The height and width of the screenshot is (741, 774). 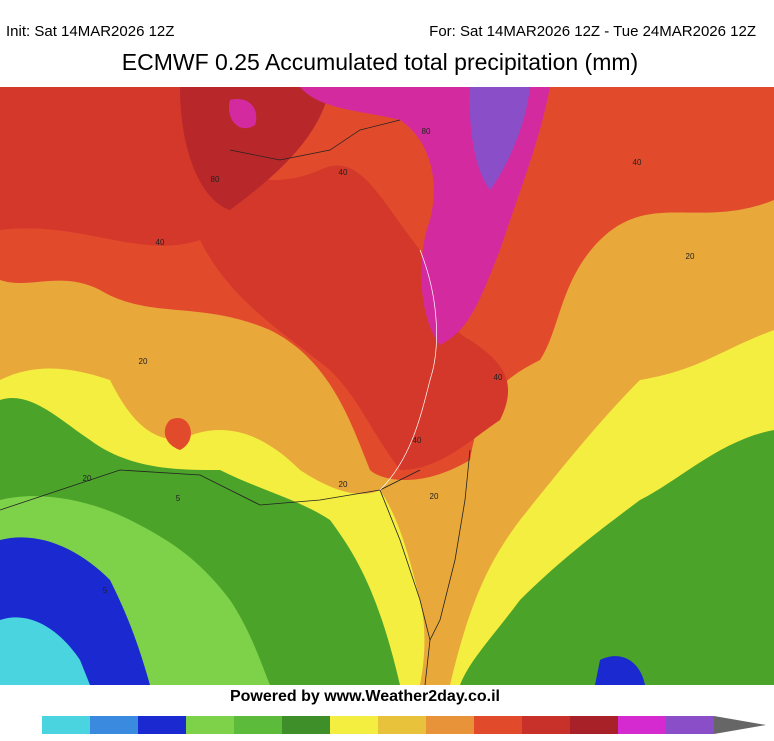 What do you see at coordinates (365, 696) in the screenshot?
I see `credit: Powered by www.Weather2day.co.il` at bounding box center [365, 696].